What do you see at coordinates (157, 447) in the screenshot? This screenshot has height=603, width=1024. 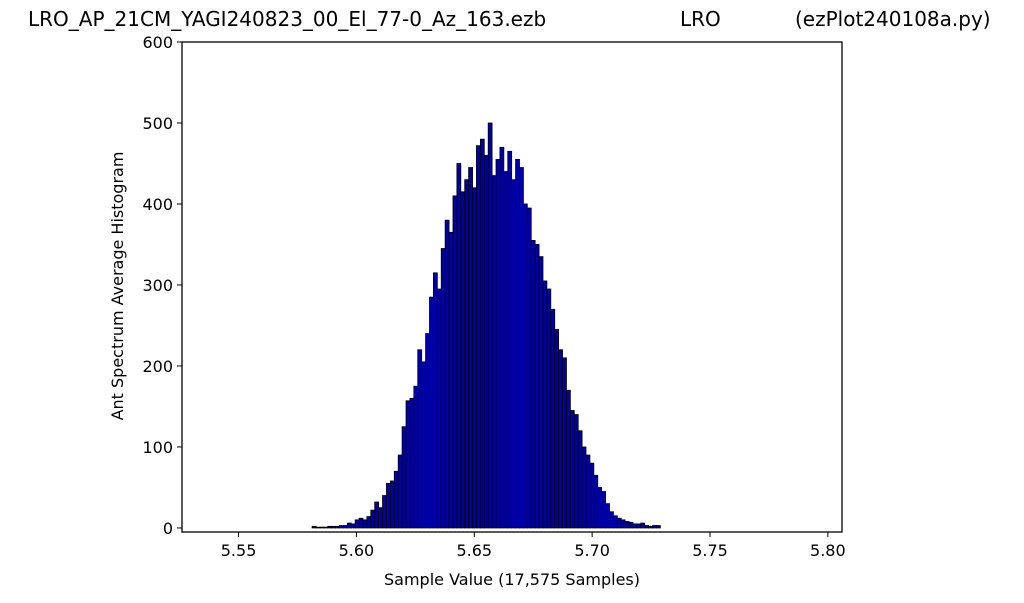 I see `y-tick-label: 100` at bounding box center [157, 447].